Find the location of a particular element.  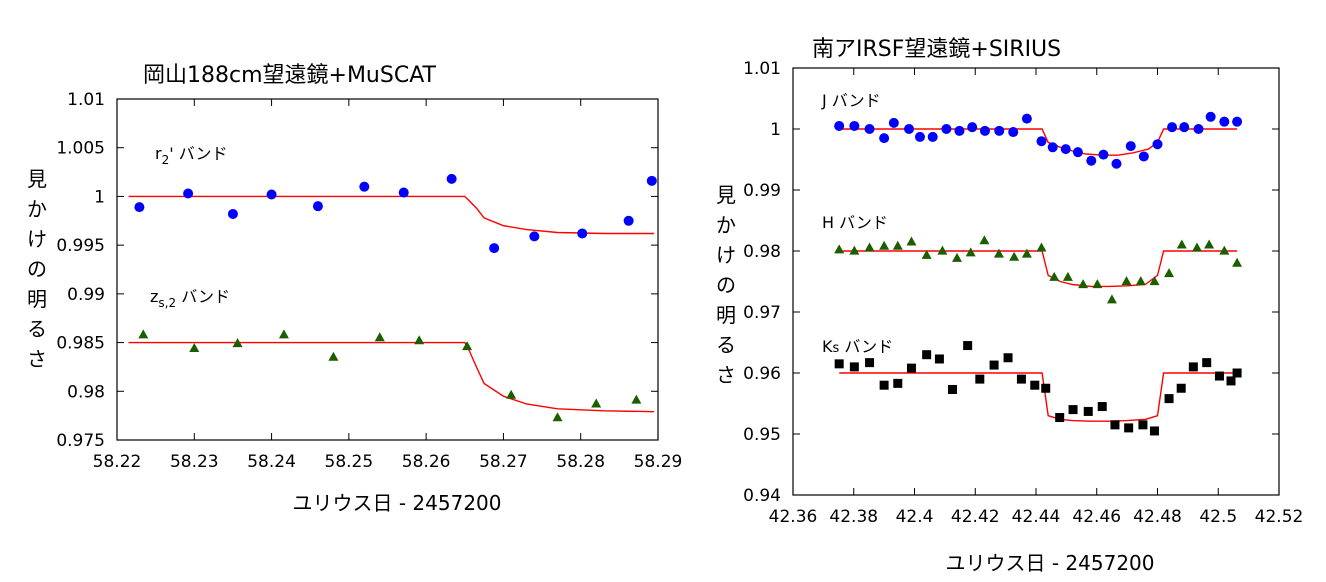

x-tick-label: 58.28 is located at coordinates (580, 462).